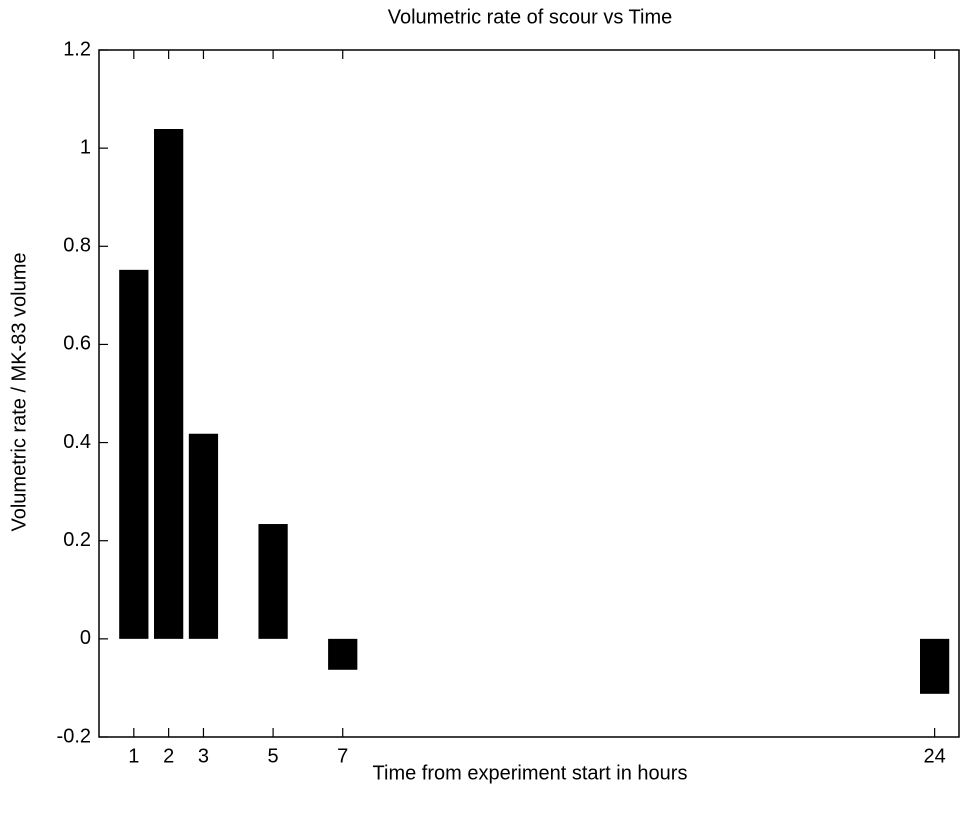 The image size is (960, 817). I want to click on x-tick-label: 5, so click(273, 756).